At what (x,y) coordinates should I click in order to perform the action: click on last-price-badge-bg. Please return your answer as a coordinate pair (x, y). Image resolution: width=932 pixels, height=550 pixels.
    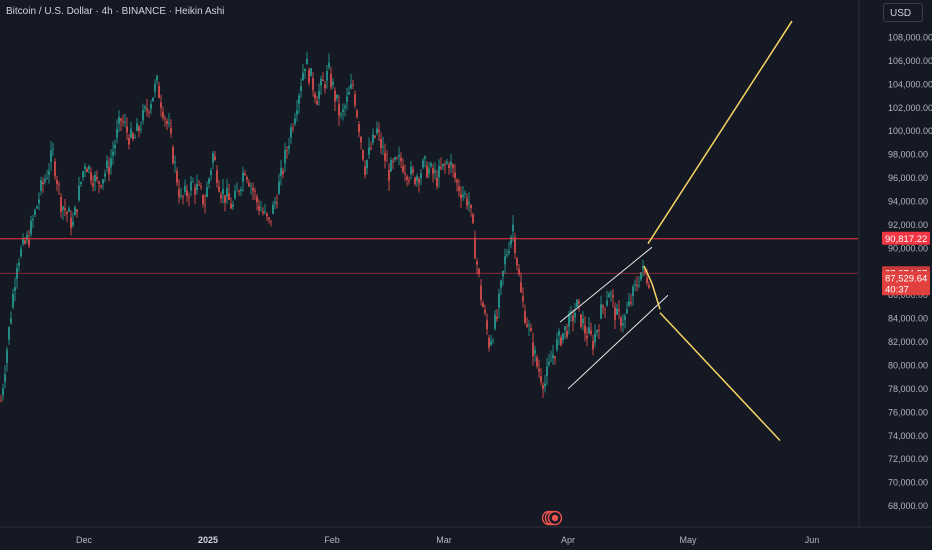
    Looking at the image, I should click on (906, 283).